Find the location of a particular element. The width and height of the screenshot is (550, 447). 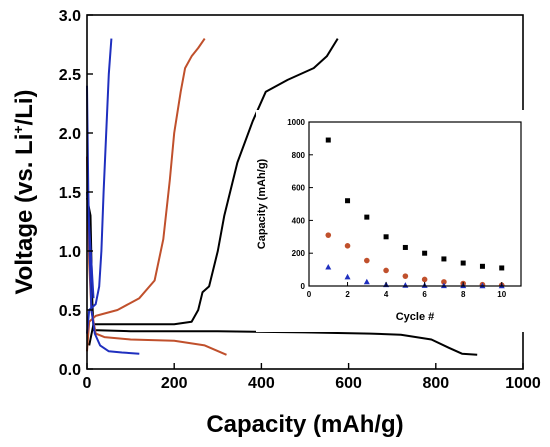

inset-plot-frame is located at coordinates (415, 204).